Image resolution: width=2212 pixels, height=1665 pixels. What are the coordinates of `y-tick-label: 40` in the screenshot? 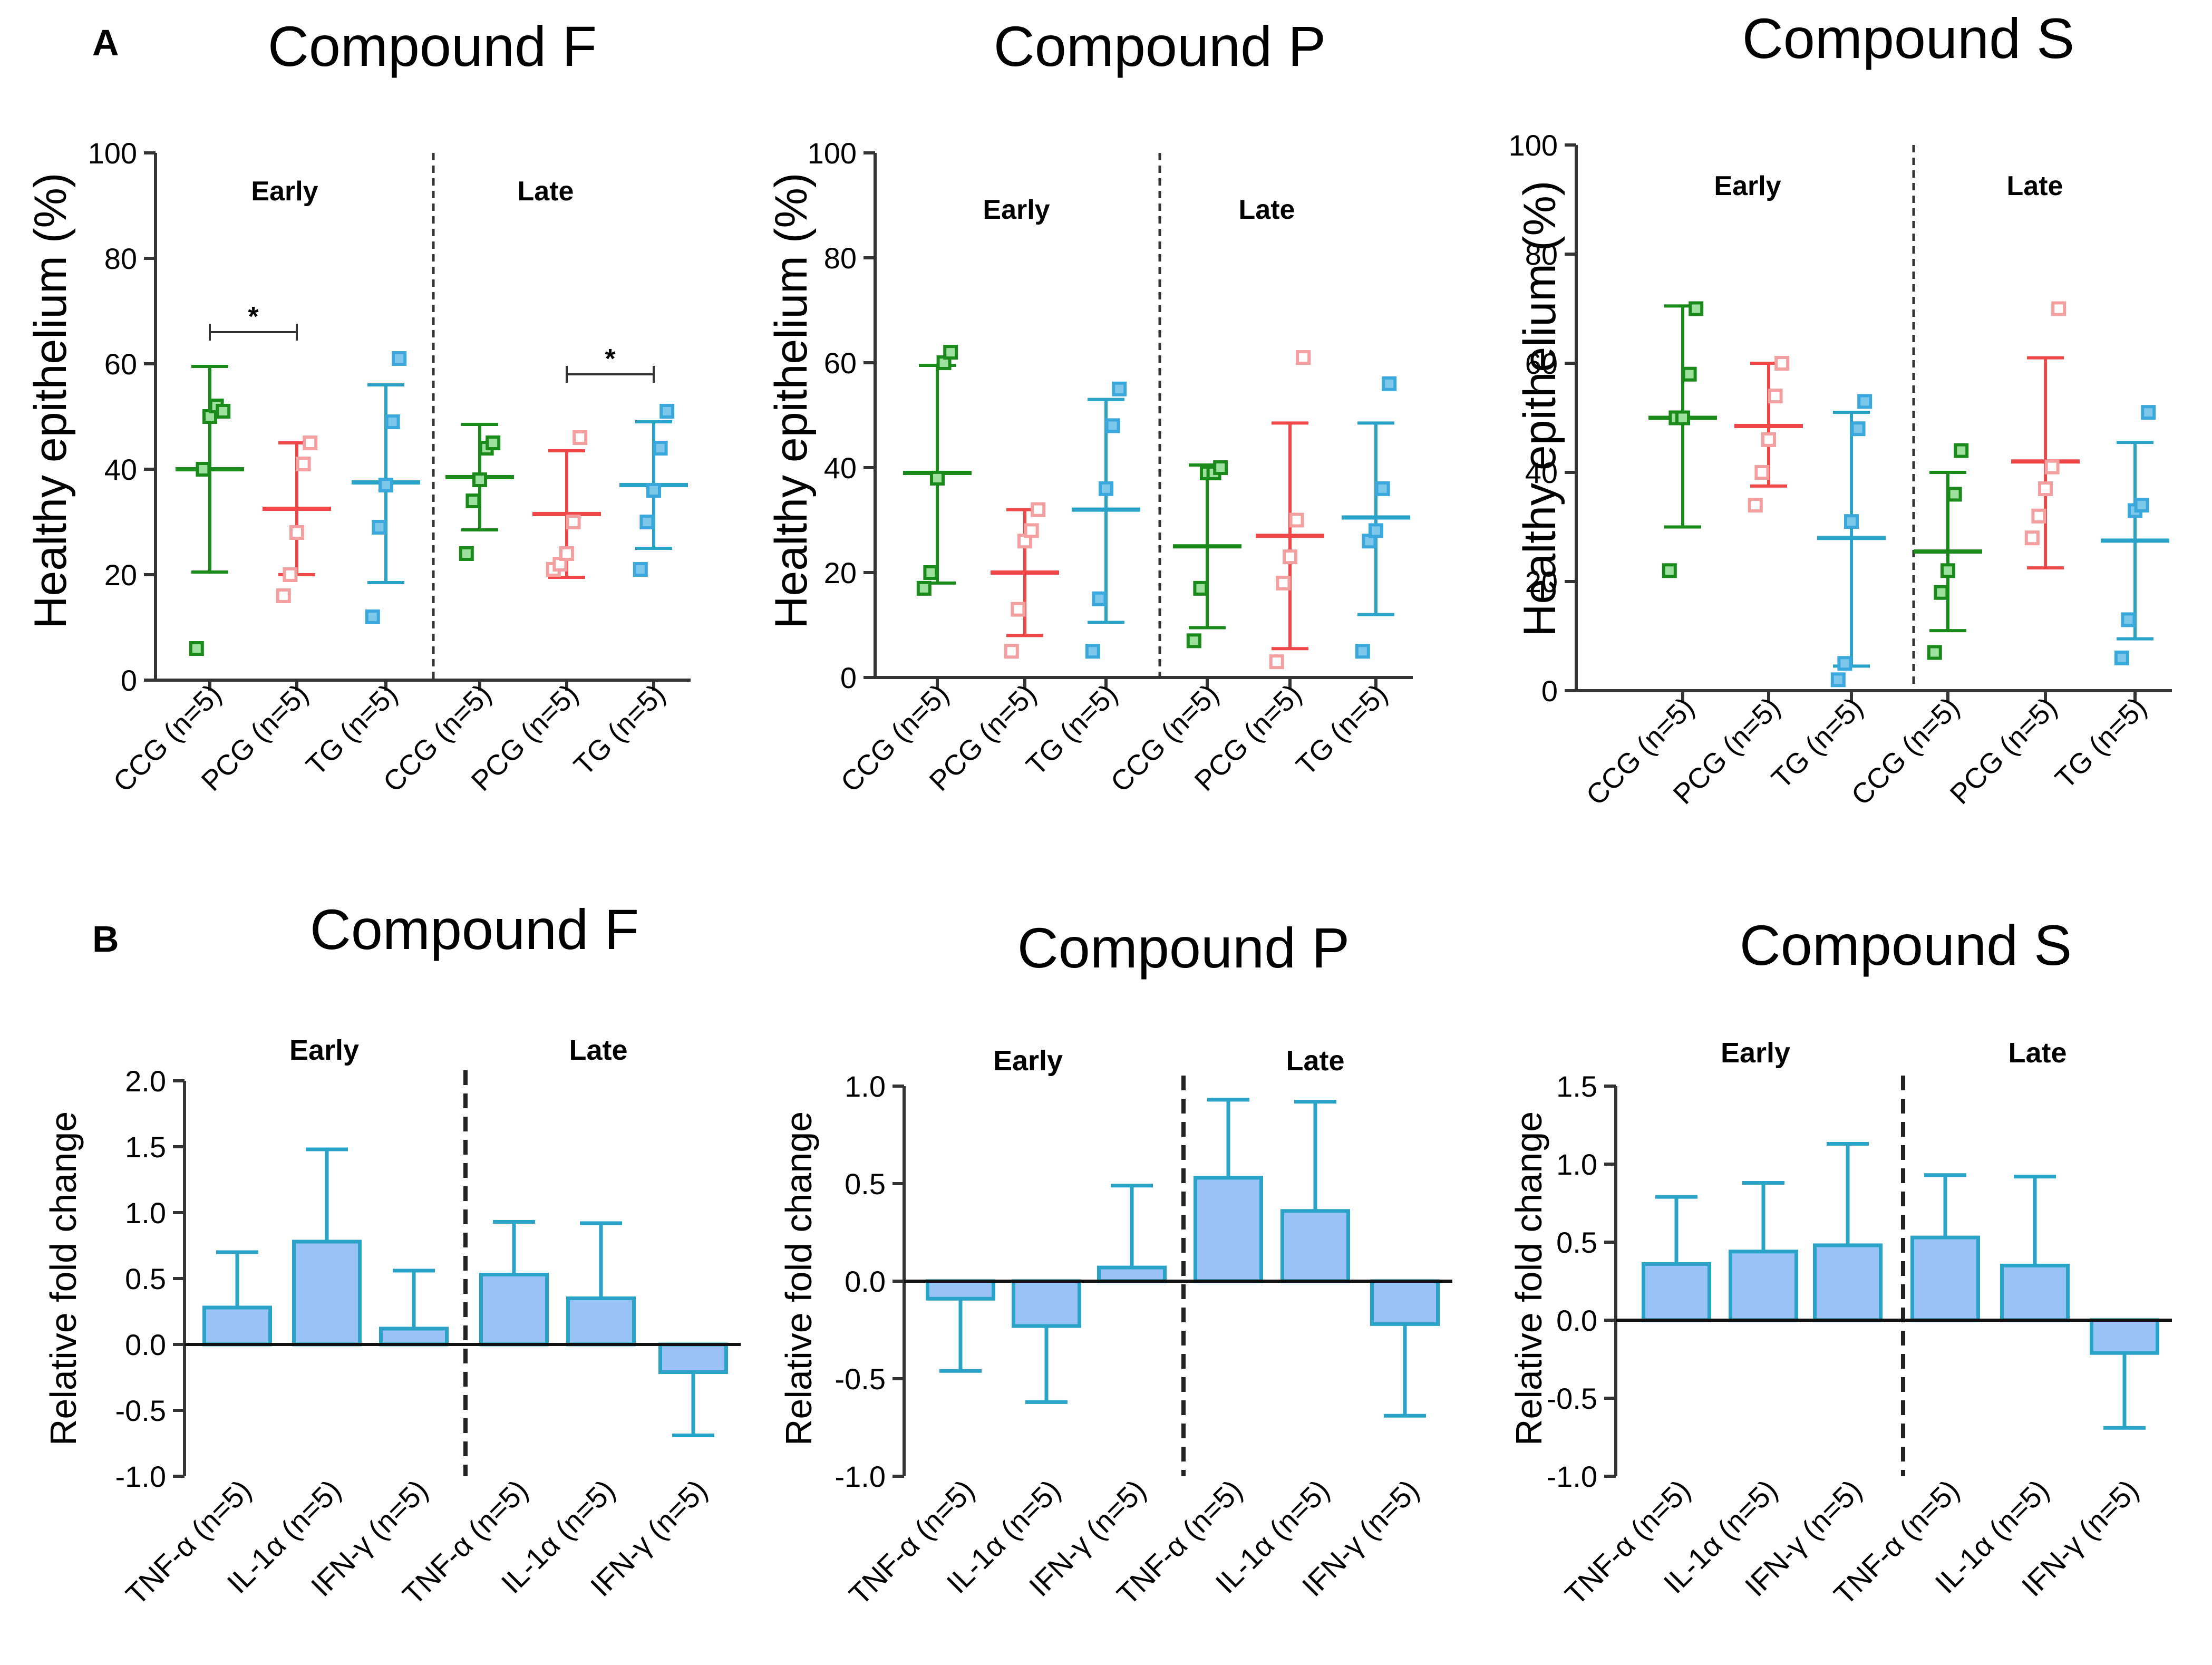 It's located at (840, 468).